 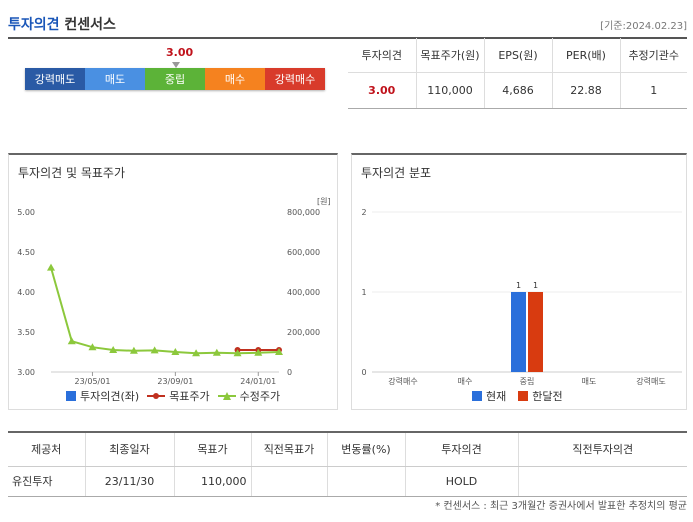 What do you see at coordinates (366, 481) in the screenshot?
I see `cell-change` at bounding box center [366, 481].